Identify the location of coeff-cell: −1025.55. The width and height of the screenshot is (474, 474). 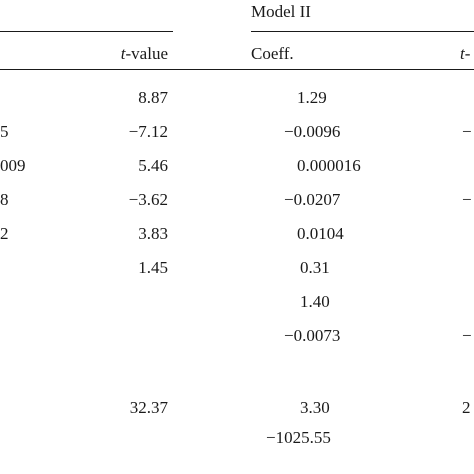
(298, 437).